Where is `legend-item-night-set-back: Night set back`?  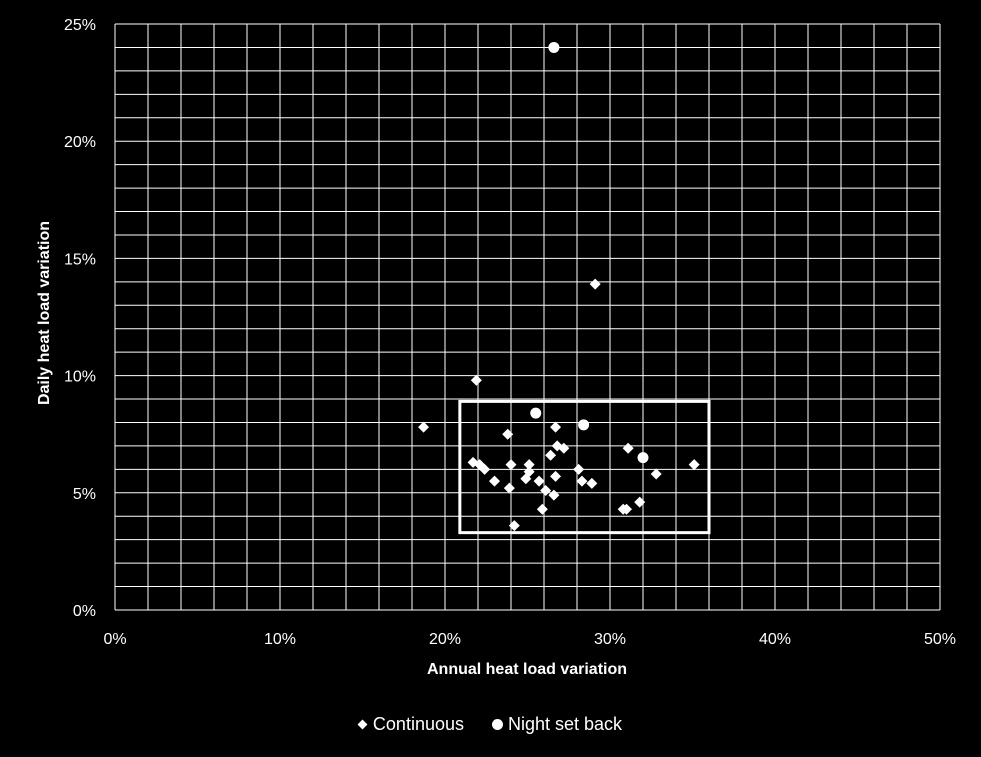 legend-item-night-set-back: Night set back is located at coordinates (557, 724).